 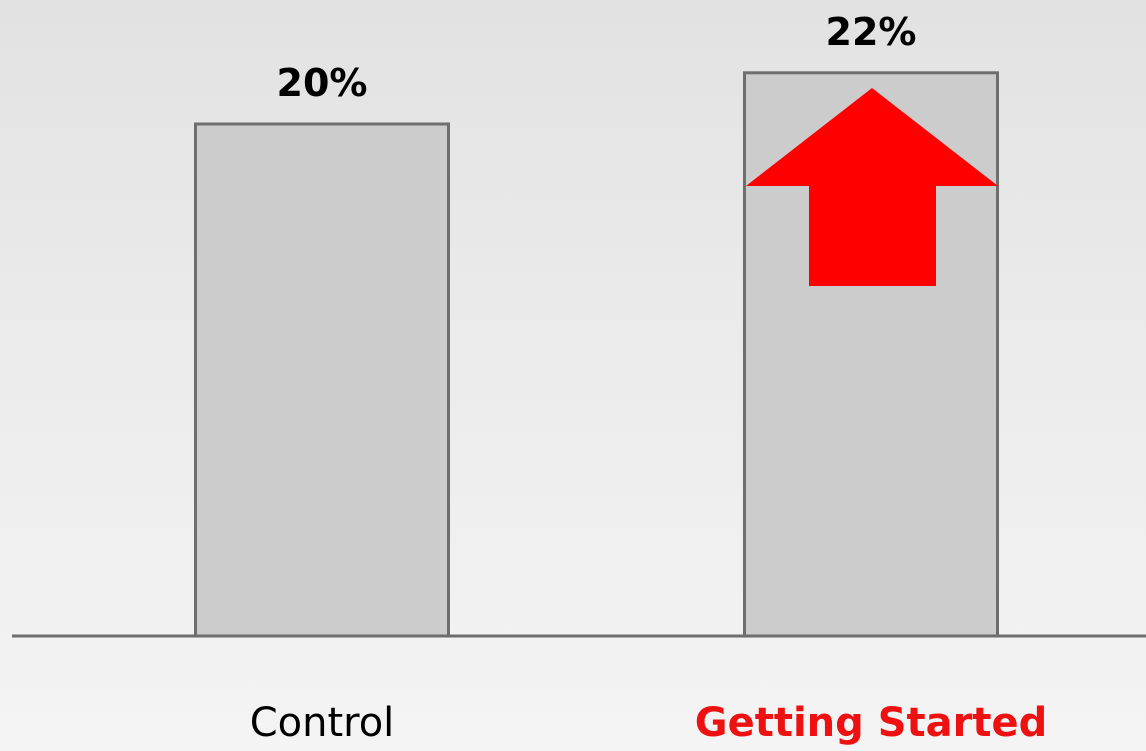 What do you see at coordinates (871, 723) in the screenshot?
I see `category-label: Getting Started` at bounding box center [871, 723].